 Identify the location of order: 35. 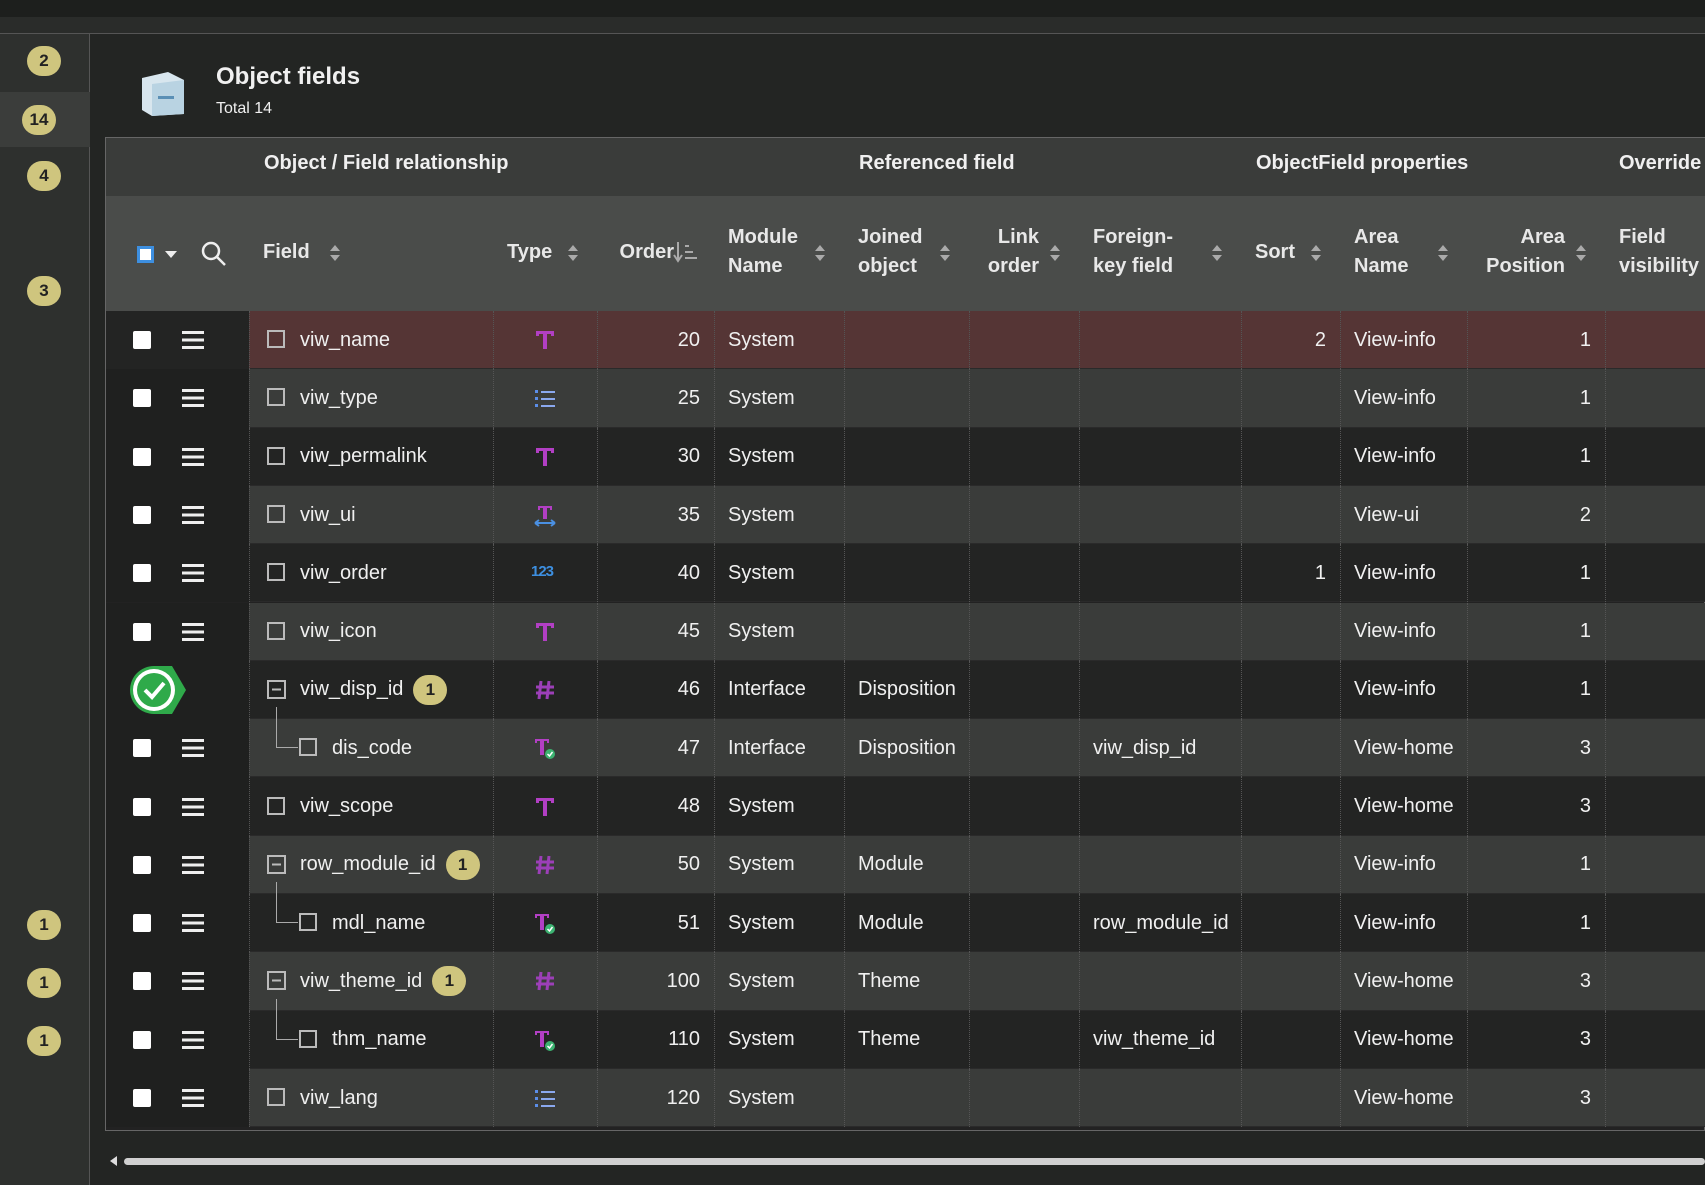
(688, 514).